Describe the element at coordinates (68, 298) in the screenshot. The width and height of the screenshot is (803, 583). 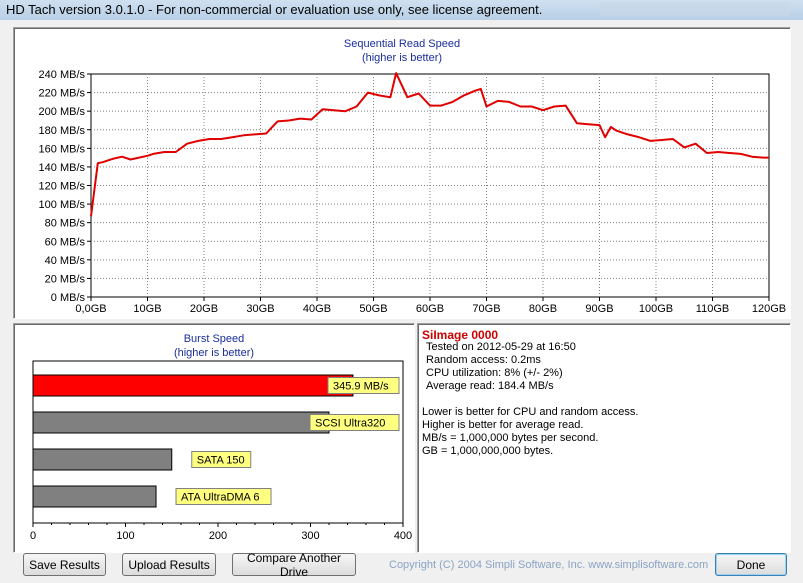
I see `y-tick-label: 0 MB/s` at that location.